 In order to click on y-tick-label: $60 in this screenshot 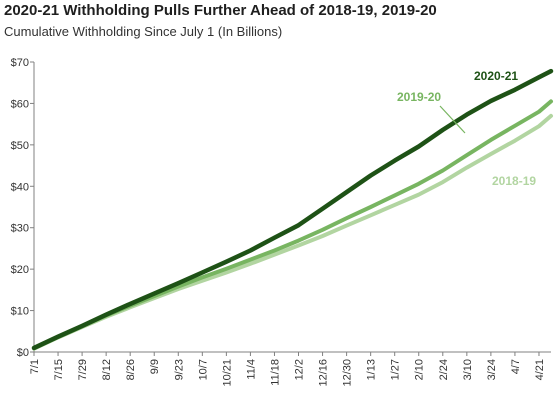, I will do `click(20, 104)`.